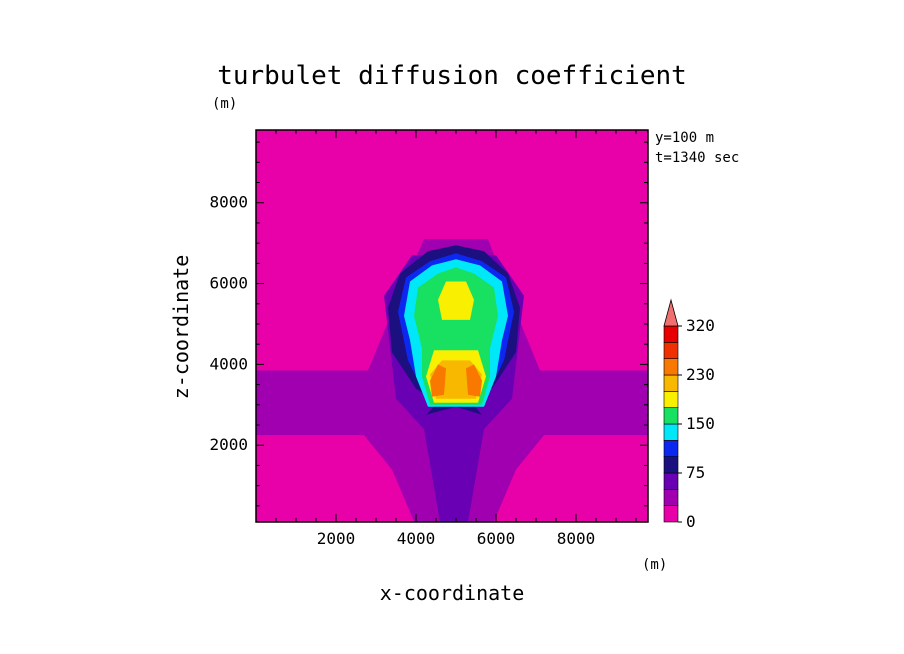 This screenshot has height=654, width=904. I want to click on colorbar: 0 75 150 230 320, so click(689, 414).